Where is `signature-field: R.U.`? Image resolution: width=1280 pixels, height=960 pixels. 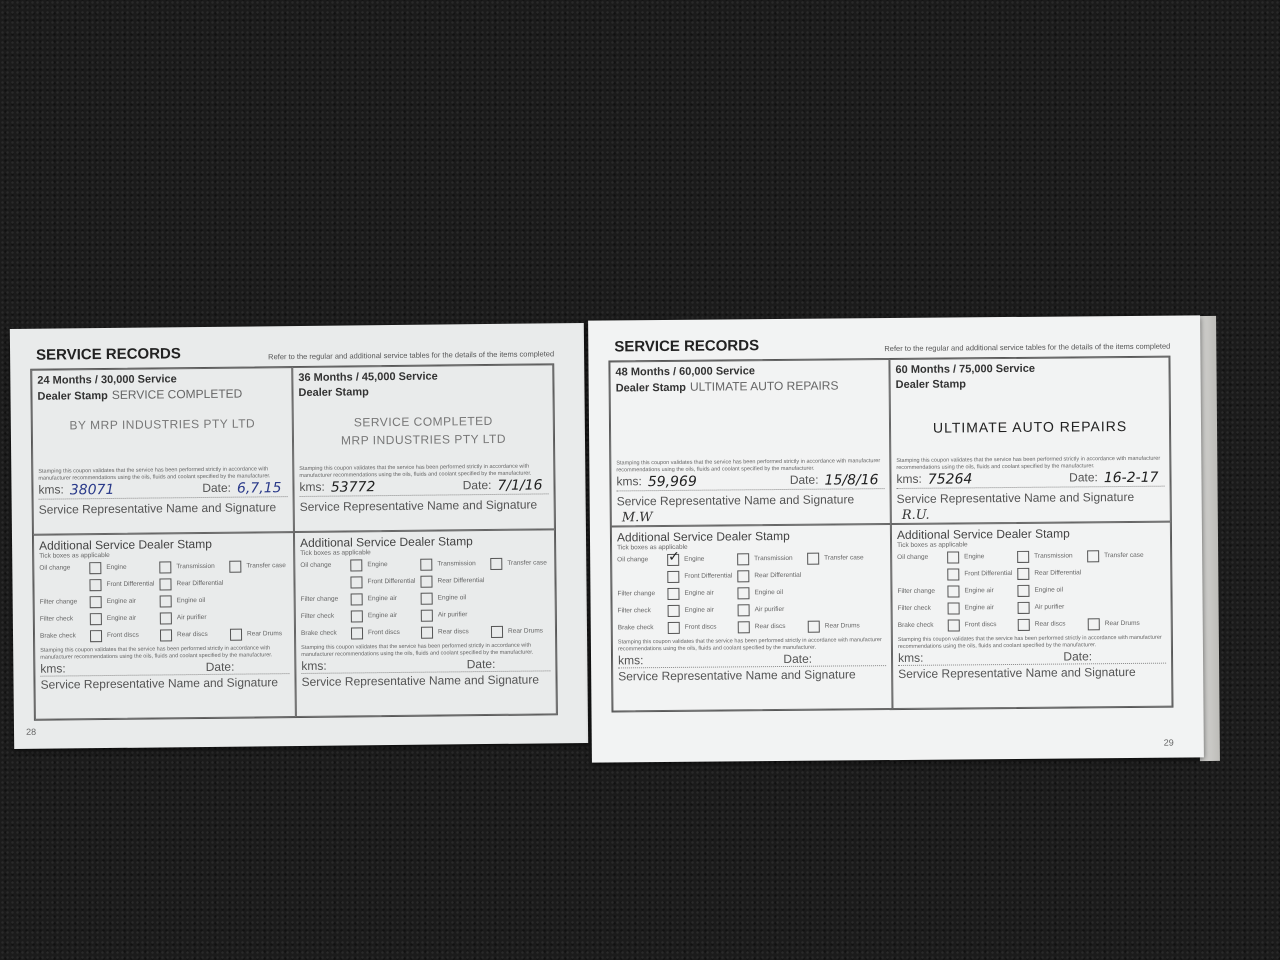
signature-field: R.U. is located at coordinates (915, 515).